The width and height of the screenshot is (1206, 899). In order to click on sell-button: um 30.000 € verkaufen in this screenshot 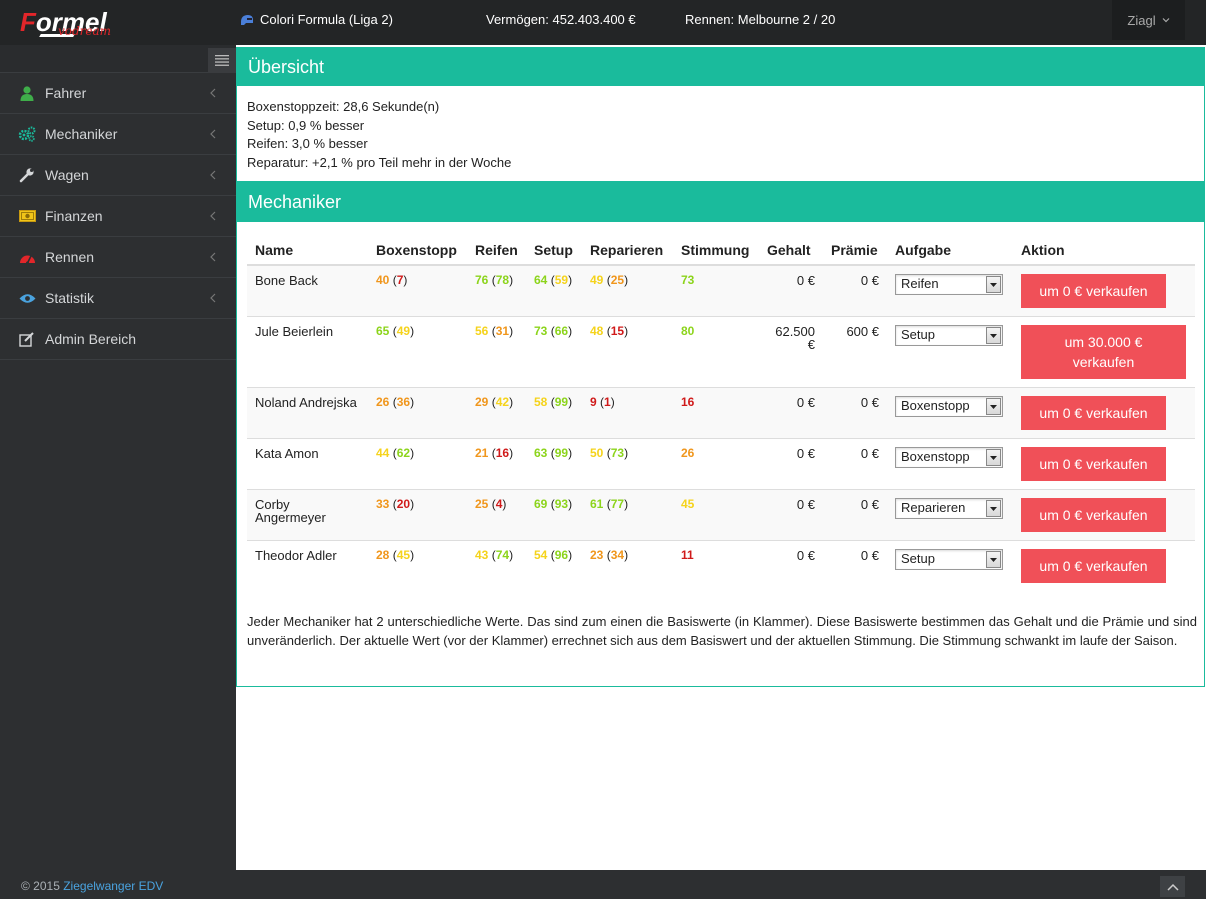, I will do `click(1103, 352)`.